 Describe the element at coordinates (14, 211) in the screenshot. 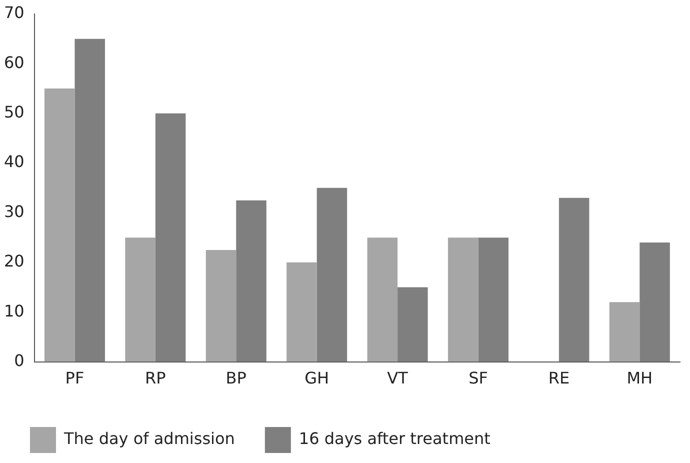

I see `y-tick-label: 30` at that location.